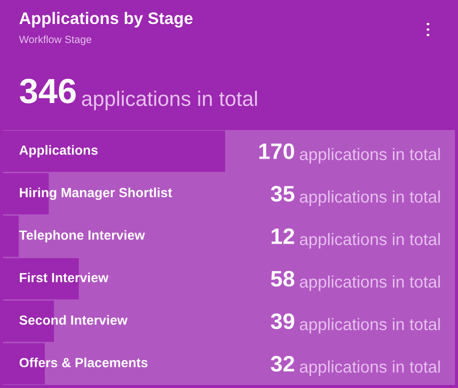  Describe the element at coordinates (355, 366) in the screenshot. I see `data-label: 32 applications in total` at that location.